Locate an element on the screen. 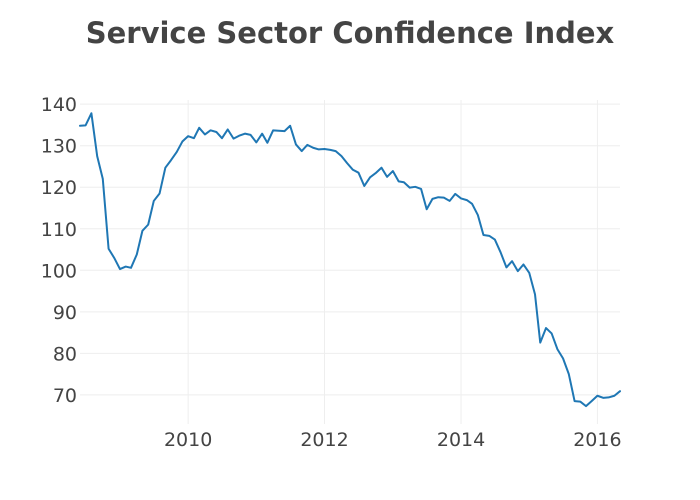 The height and width of the screenshot is (500, 700). y-tick-label: 120 is located at coordinates (59, 188).